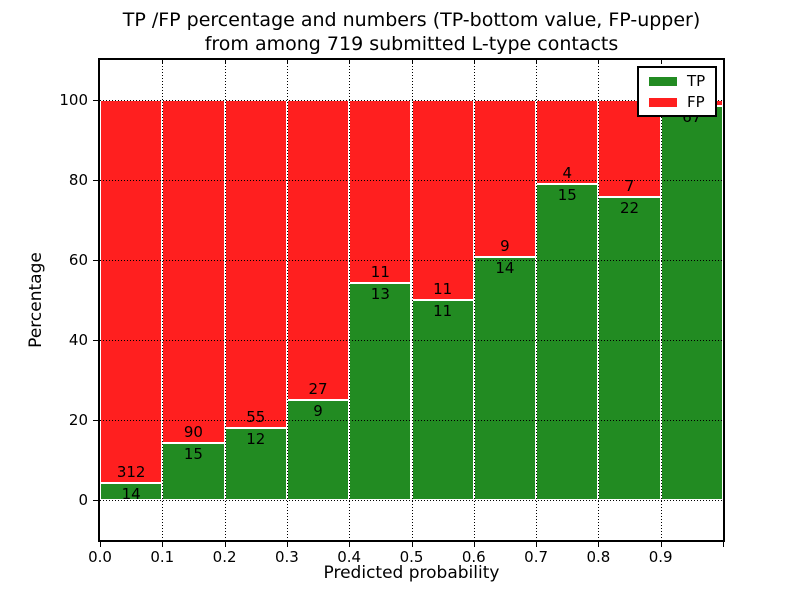 The height and width of the screenshot is (600, 800). Describe the element at coordinates (224, 557) in the screenshot. I see `x-tick-label: 0.2` at that location.